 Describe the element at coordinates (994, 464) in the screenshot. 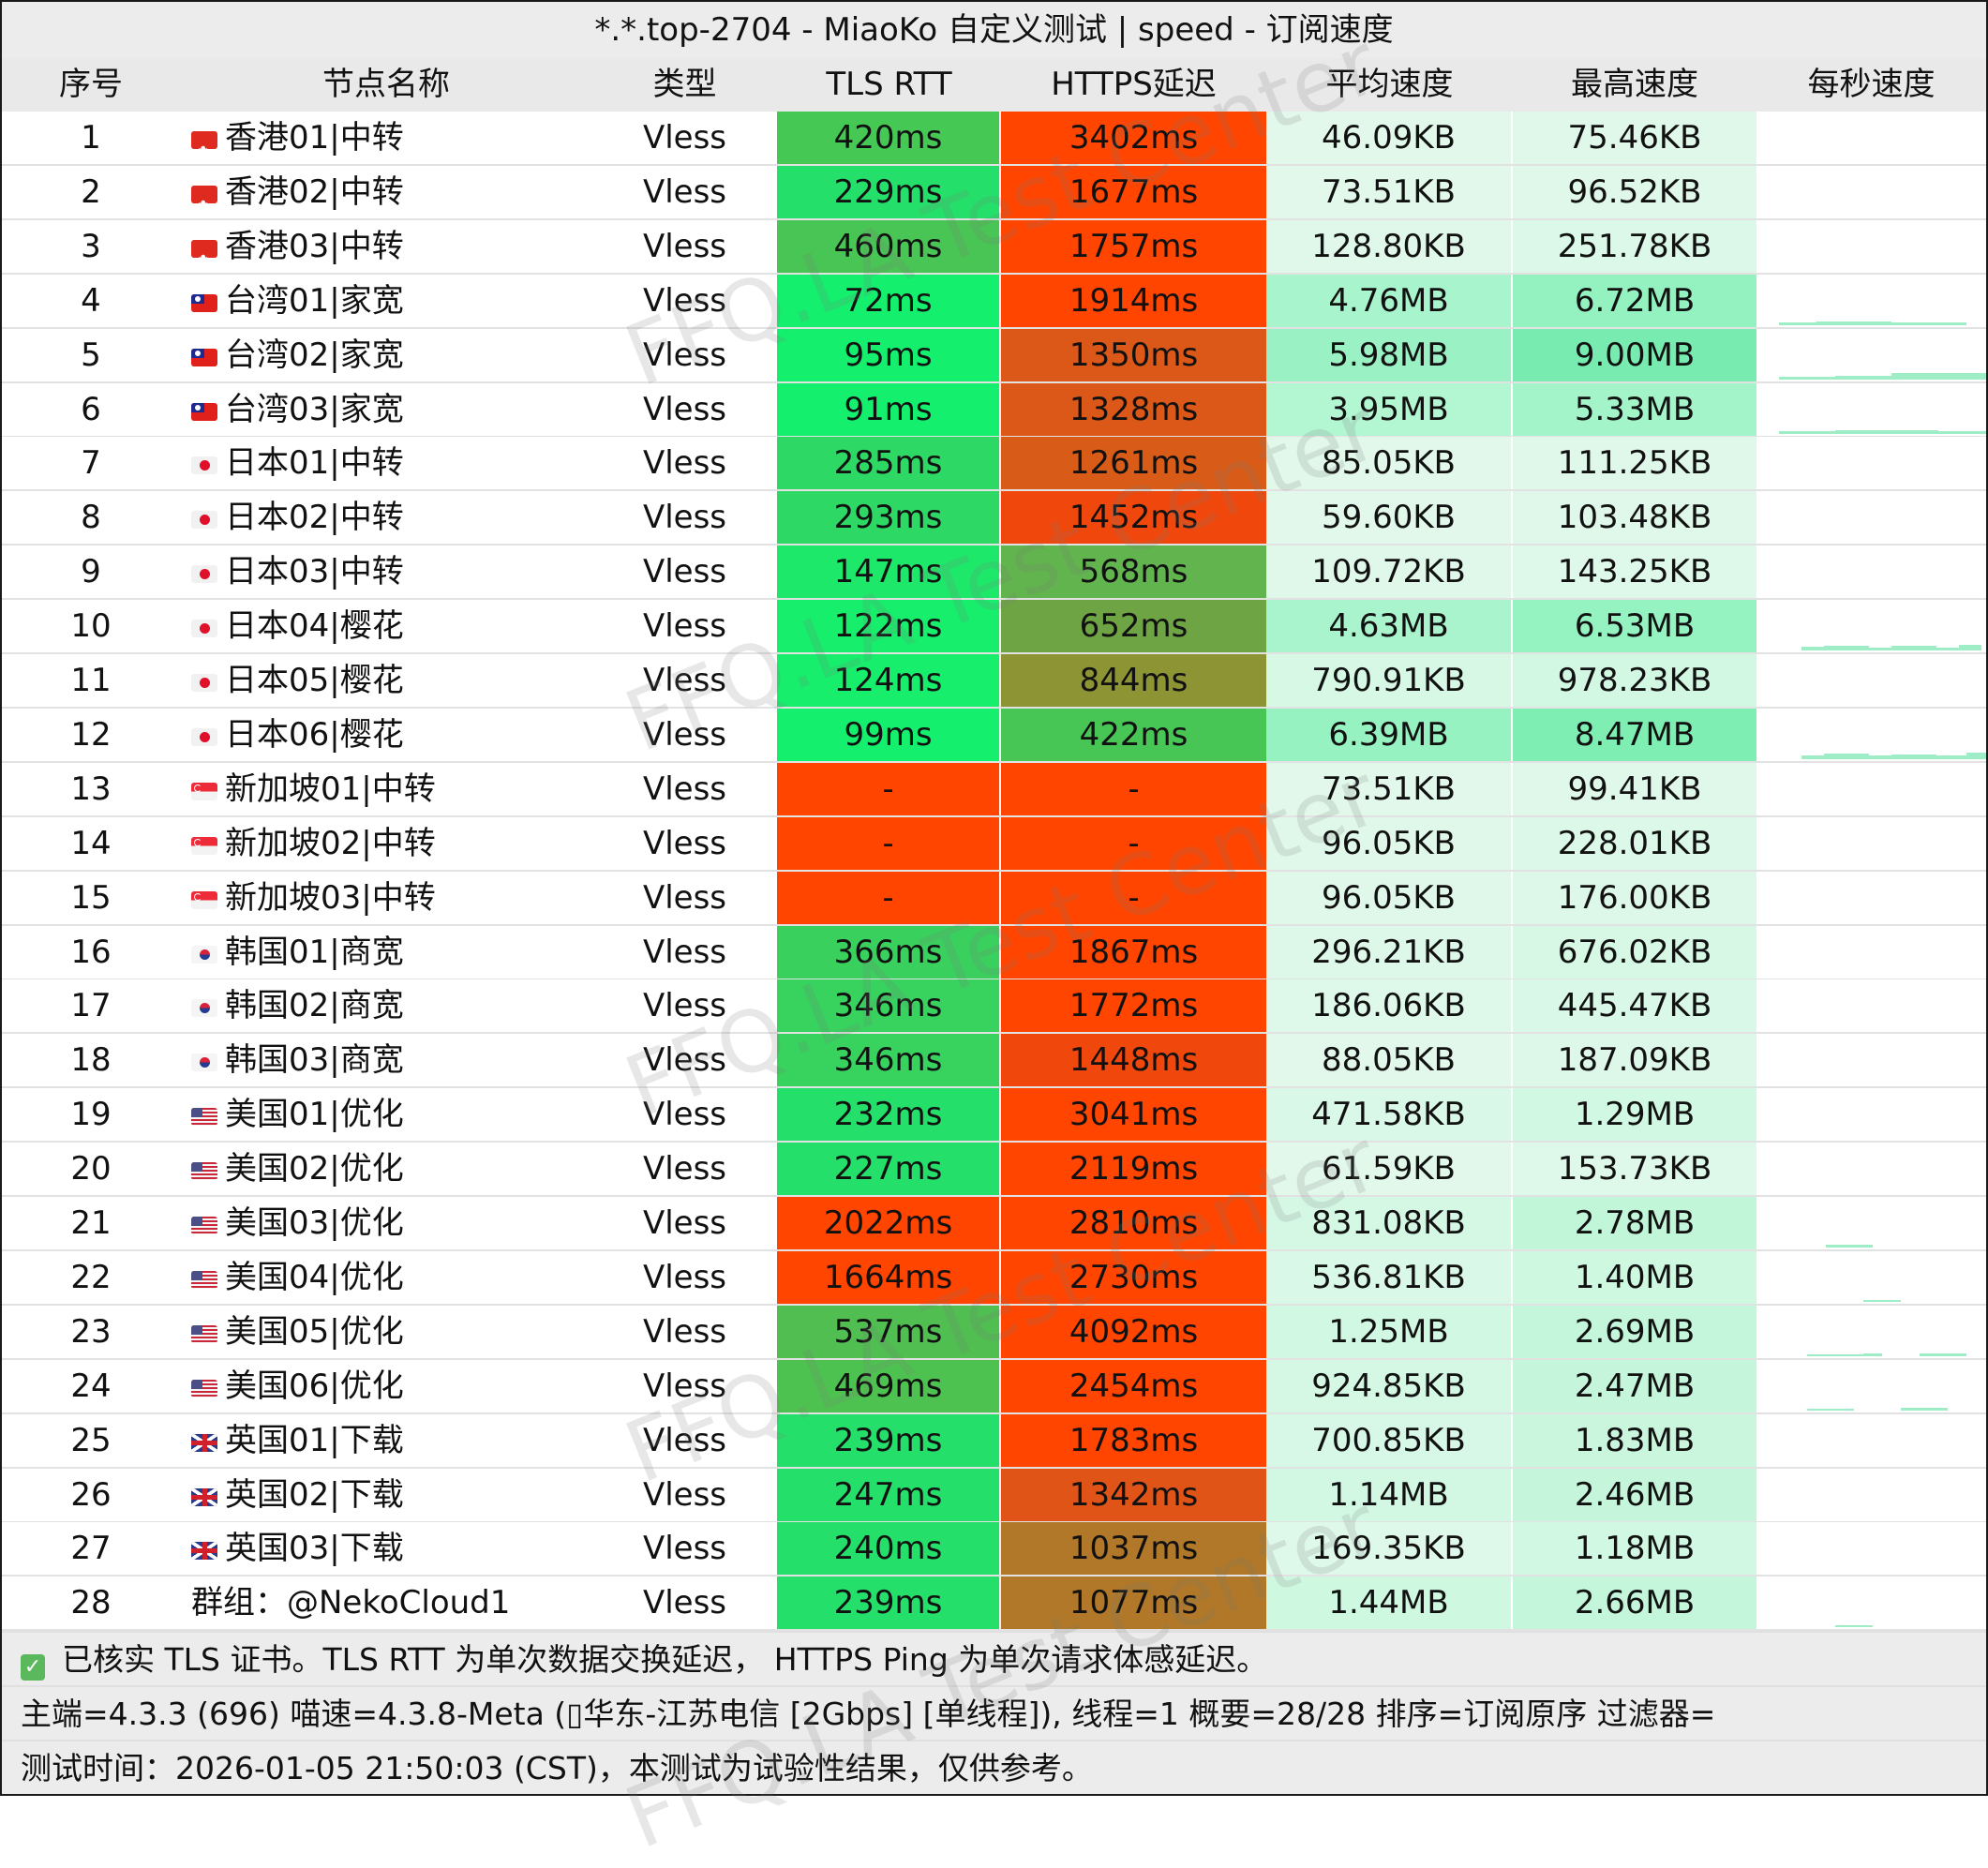

I see `table-row: 7 日本01|中转 Vless 285ms 1261ms 85.05KB 111.25KB` at that location.